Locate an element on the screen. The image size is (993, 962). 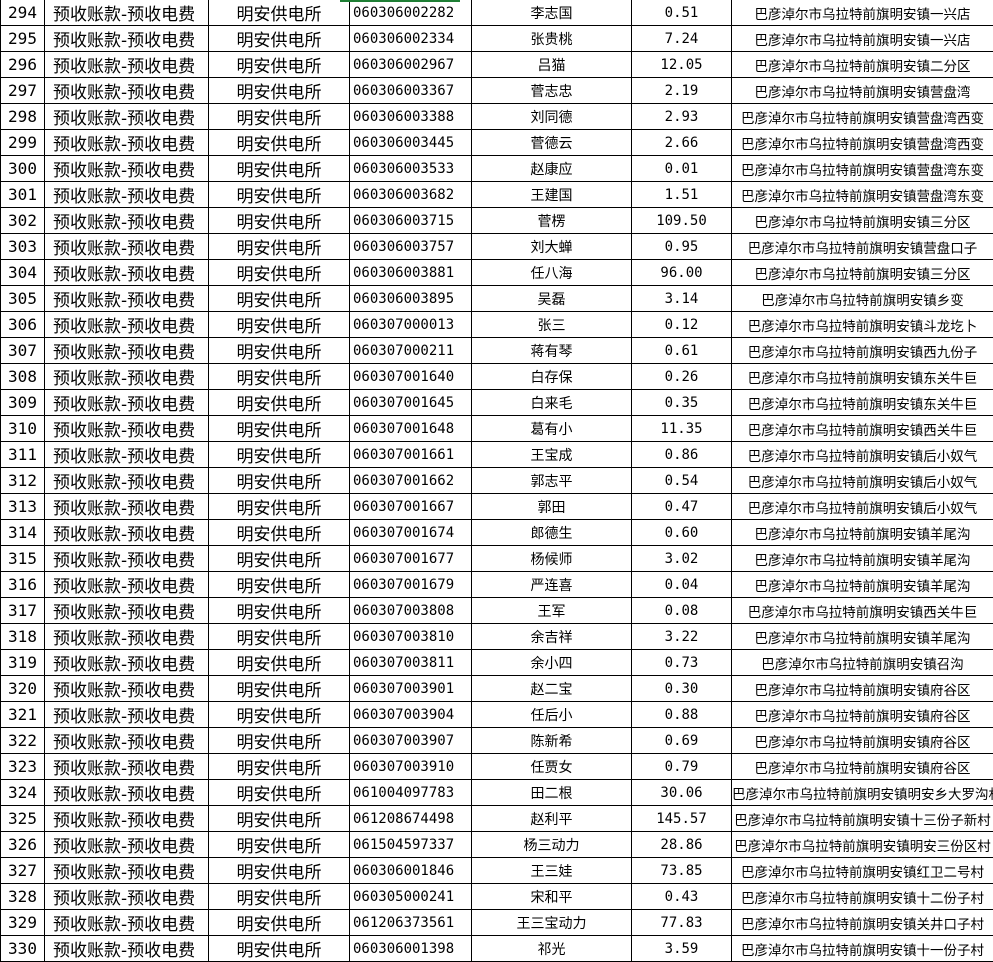
cell-address: 巴彦淖尔市乌拉特前旗明安镇红卫二号村 is located at coordinates (862, 871).